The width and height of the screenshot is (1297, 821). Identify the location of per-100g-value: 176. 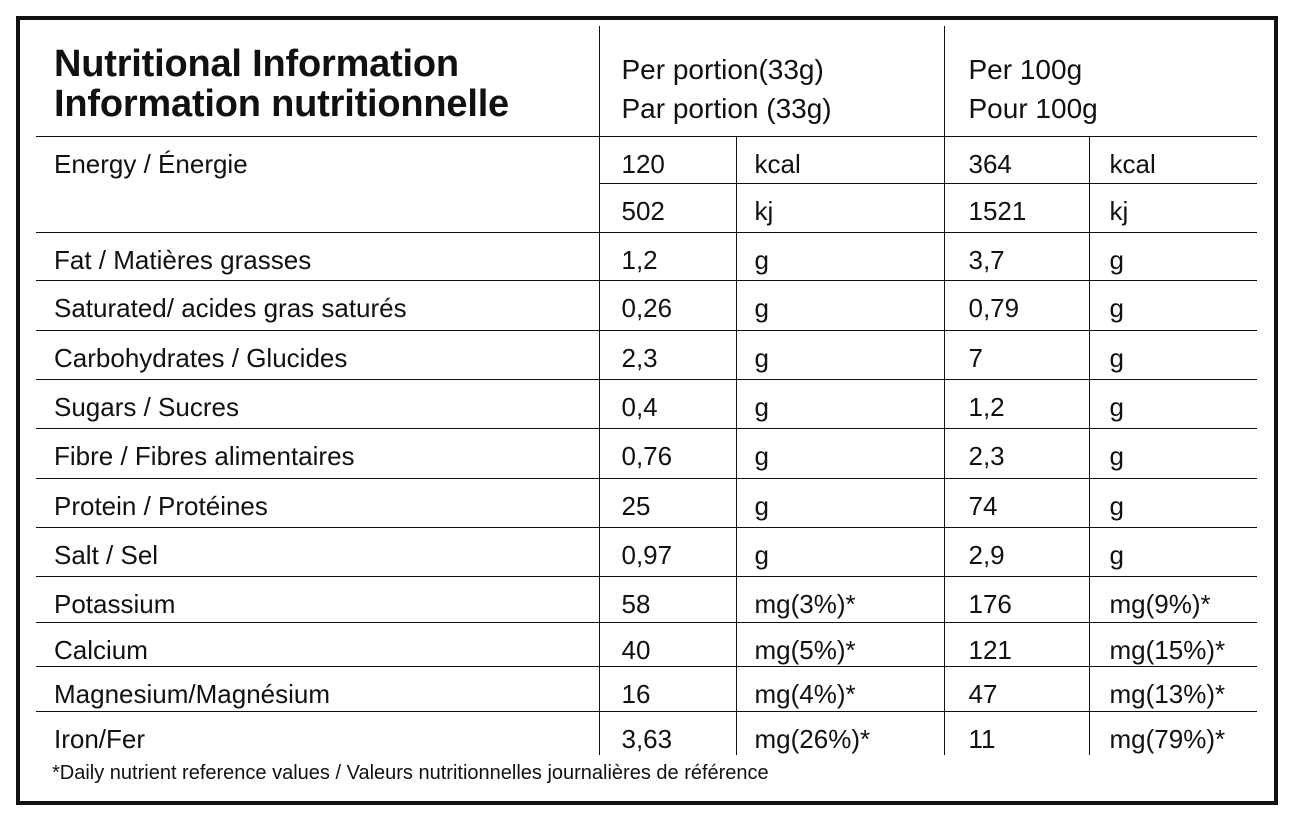
(1016, 598).